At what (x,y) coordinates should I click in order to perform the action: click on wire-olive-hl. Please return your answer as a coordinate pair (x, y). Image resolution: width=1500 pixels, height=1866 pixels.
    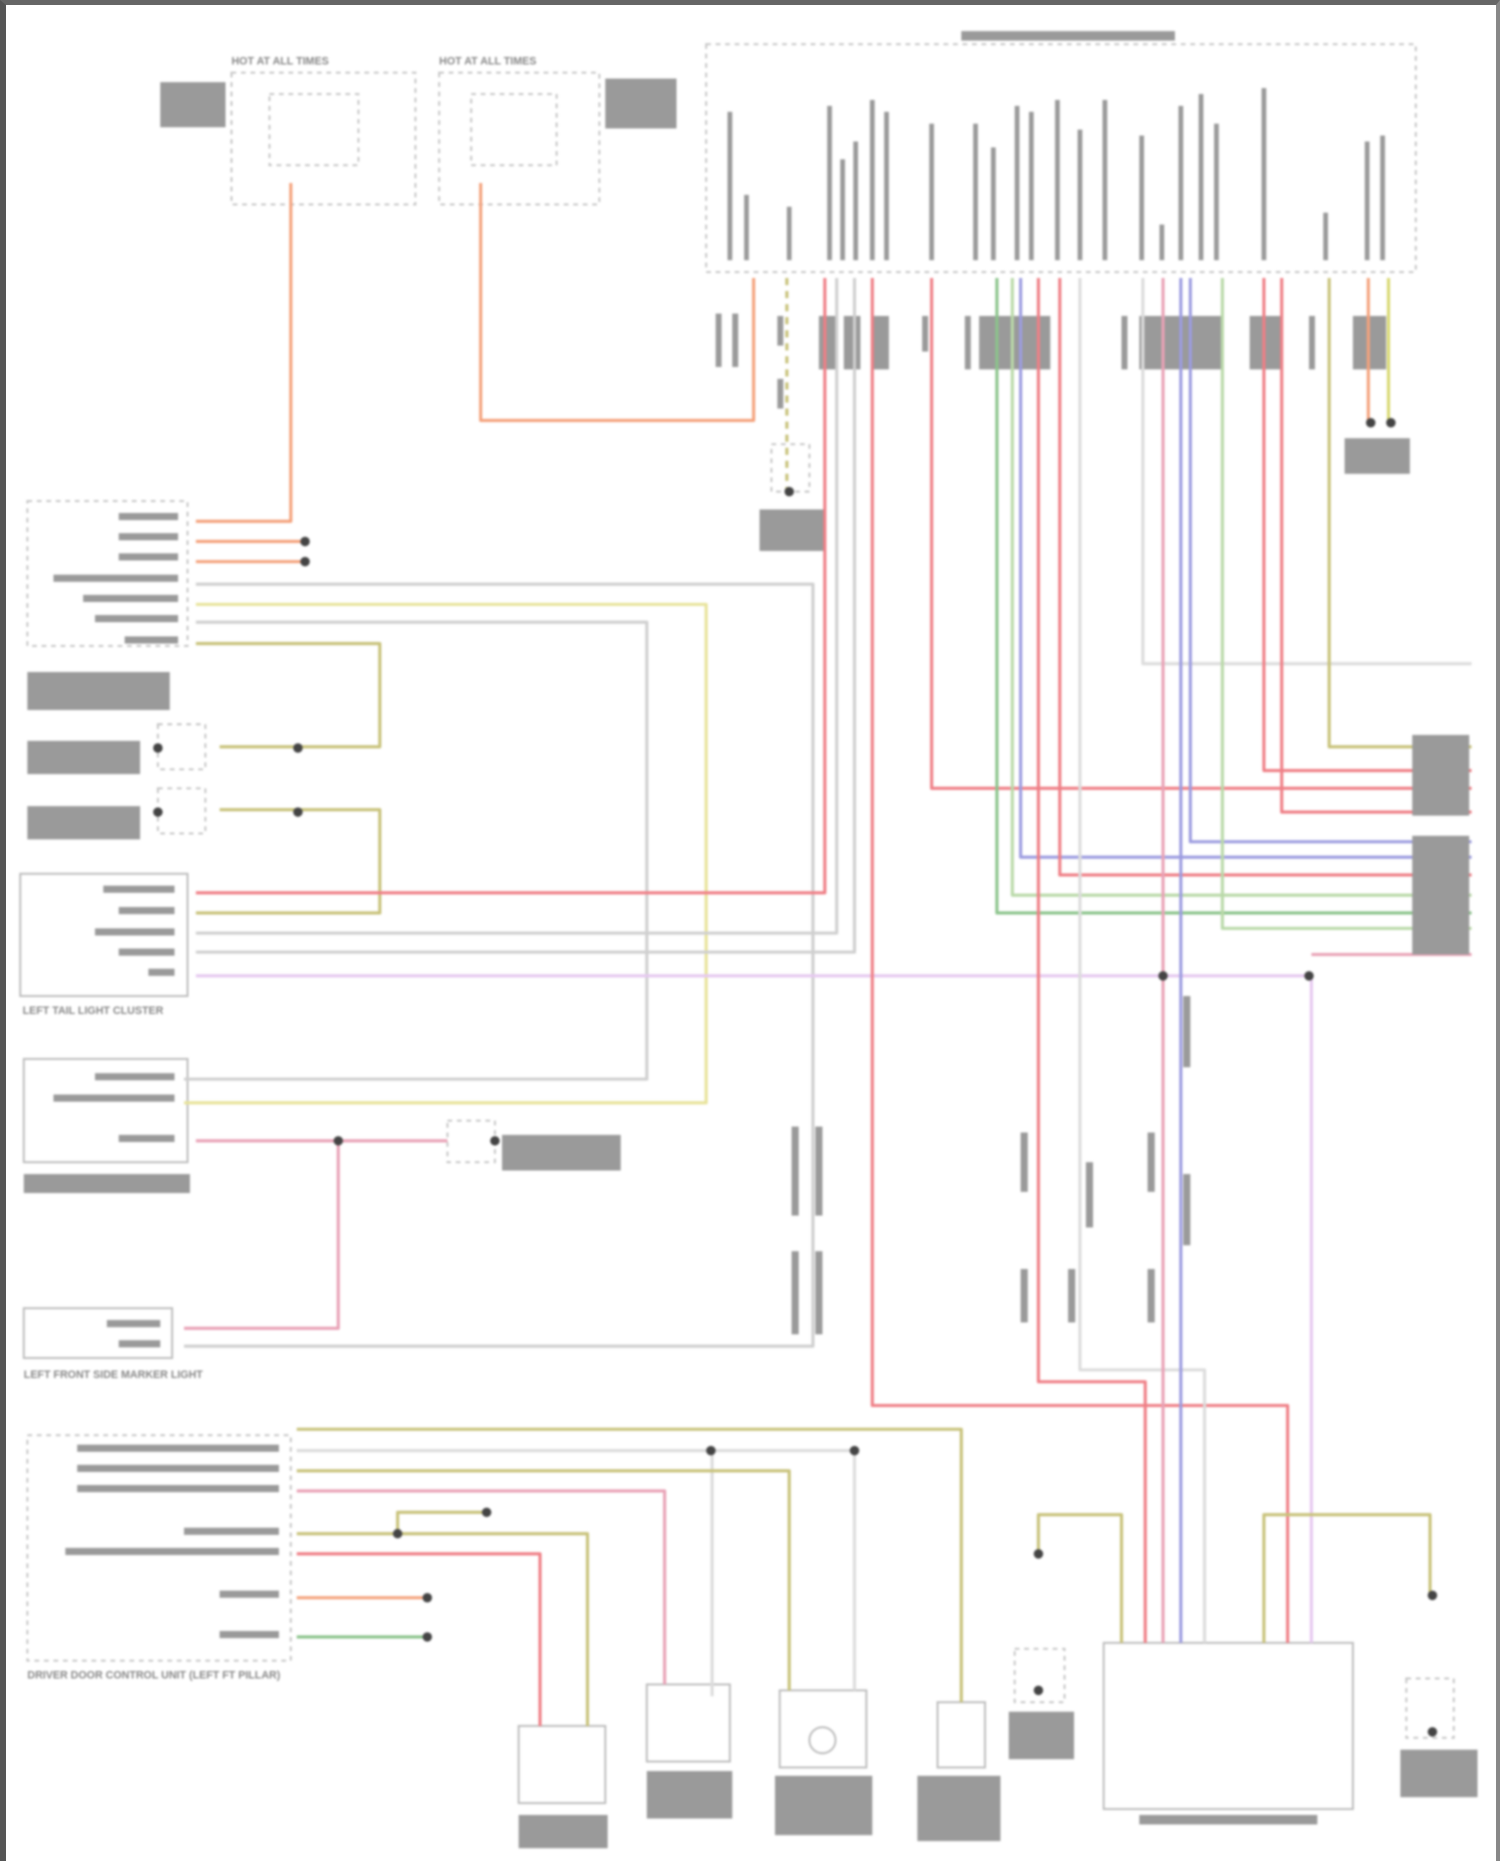
    Looking at the image, I should click on (288, 695).